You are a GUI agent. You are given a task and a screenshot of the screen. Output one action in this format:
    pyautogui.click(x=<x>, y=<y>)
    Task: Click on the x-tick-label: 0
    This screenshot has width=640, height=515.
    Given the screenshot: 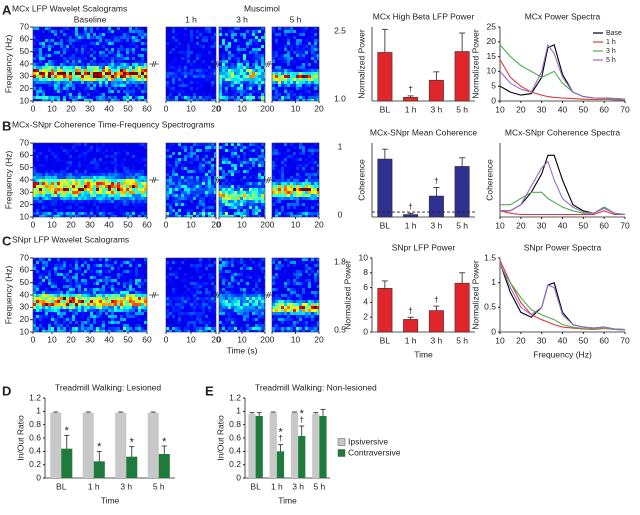 What is the action you would take?
    pyautogui.click(x=219, y=108)
    